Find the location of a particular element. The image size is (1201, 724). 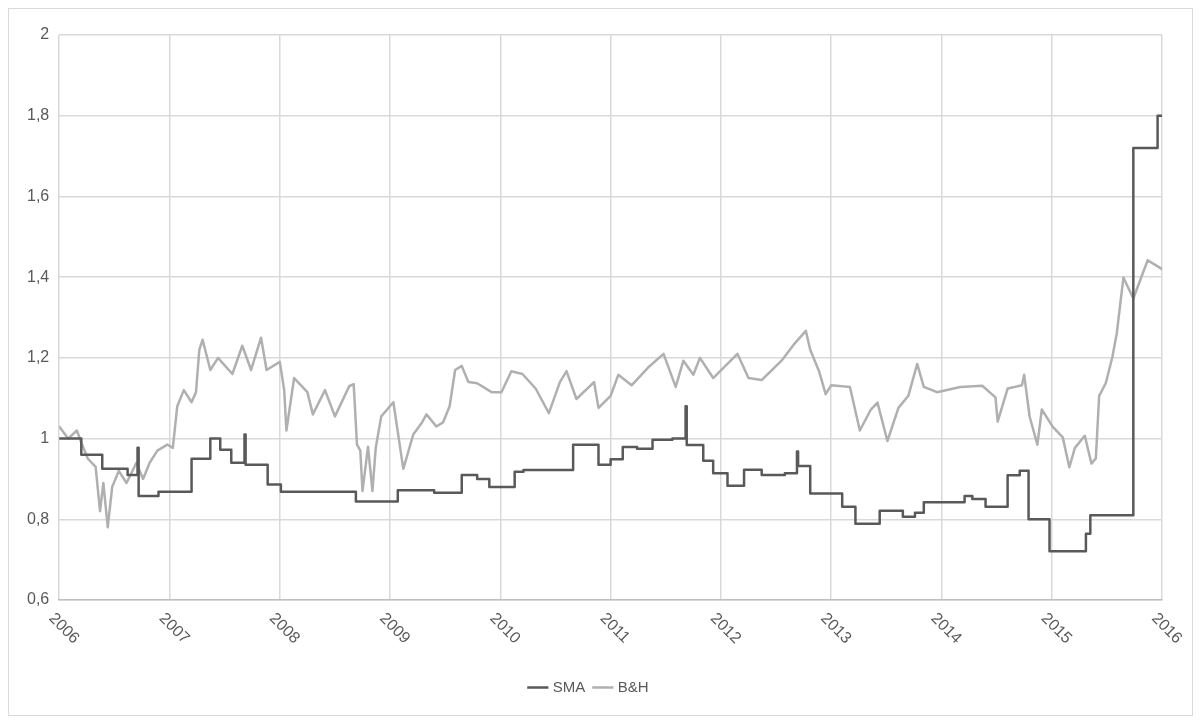

y-tick-label: 0,8 is located at coordinates (38, 518).